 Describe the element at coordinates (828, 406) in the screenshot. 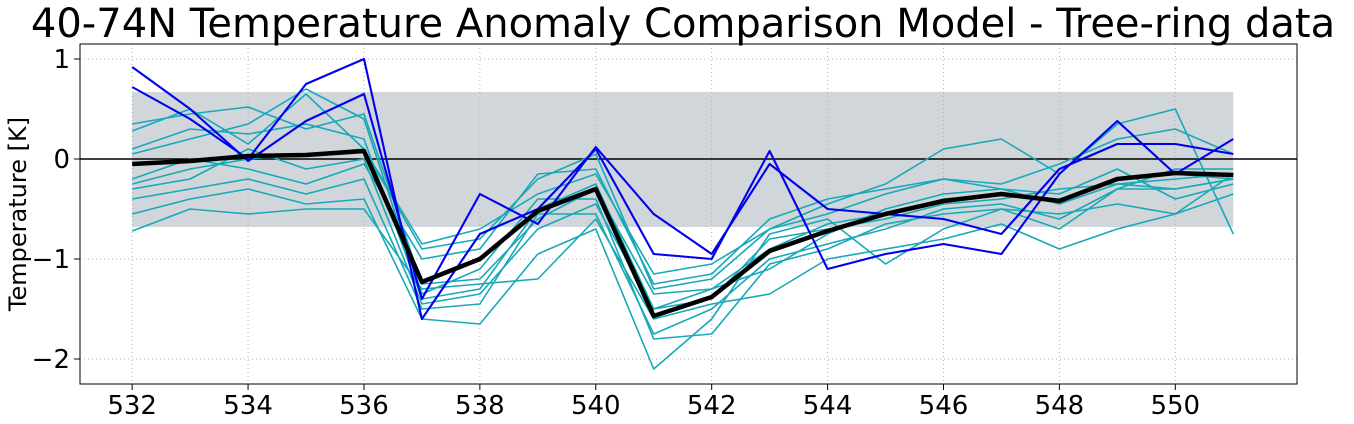

I see `x-tick-label: 544` at that location.